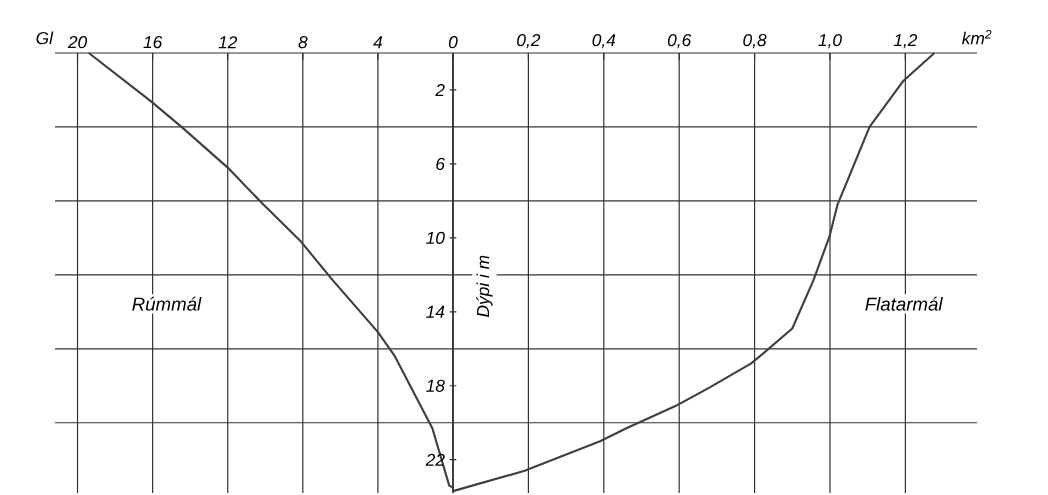 This screenshot has width=1048, height=495. What do you see at coordinates (440, 164) in the screenshot?
I see `y-tick-label: 6` at bounding box center [440, 164].